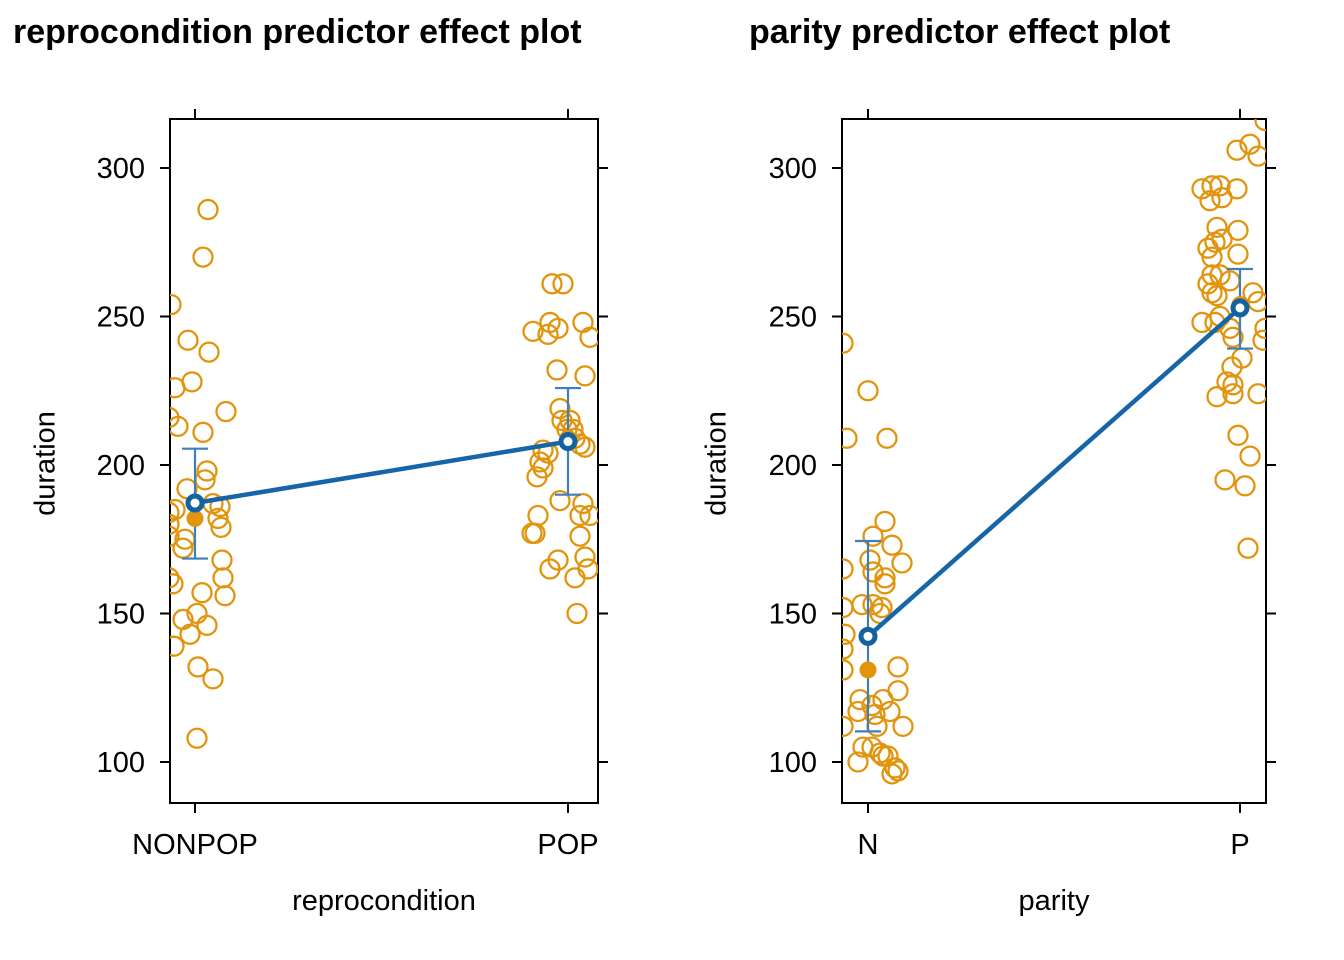 The width and height of the screenshot is (1344, 960). I want to click on right-y-axis-title: duration, so click(716, 463).